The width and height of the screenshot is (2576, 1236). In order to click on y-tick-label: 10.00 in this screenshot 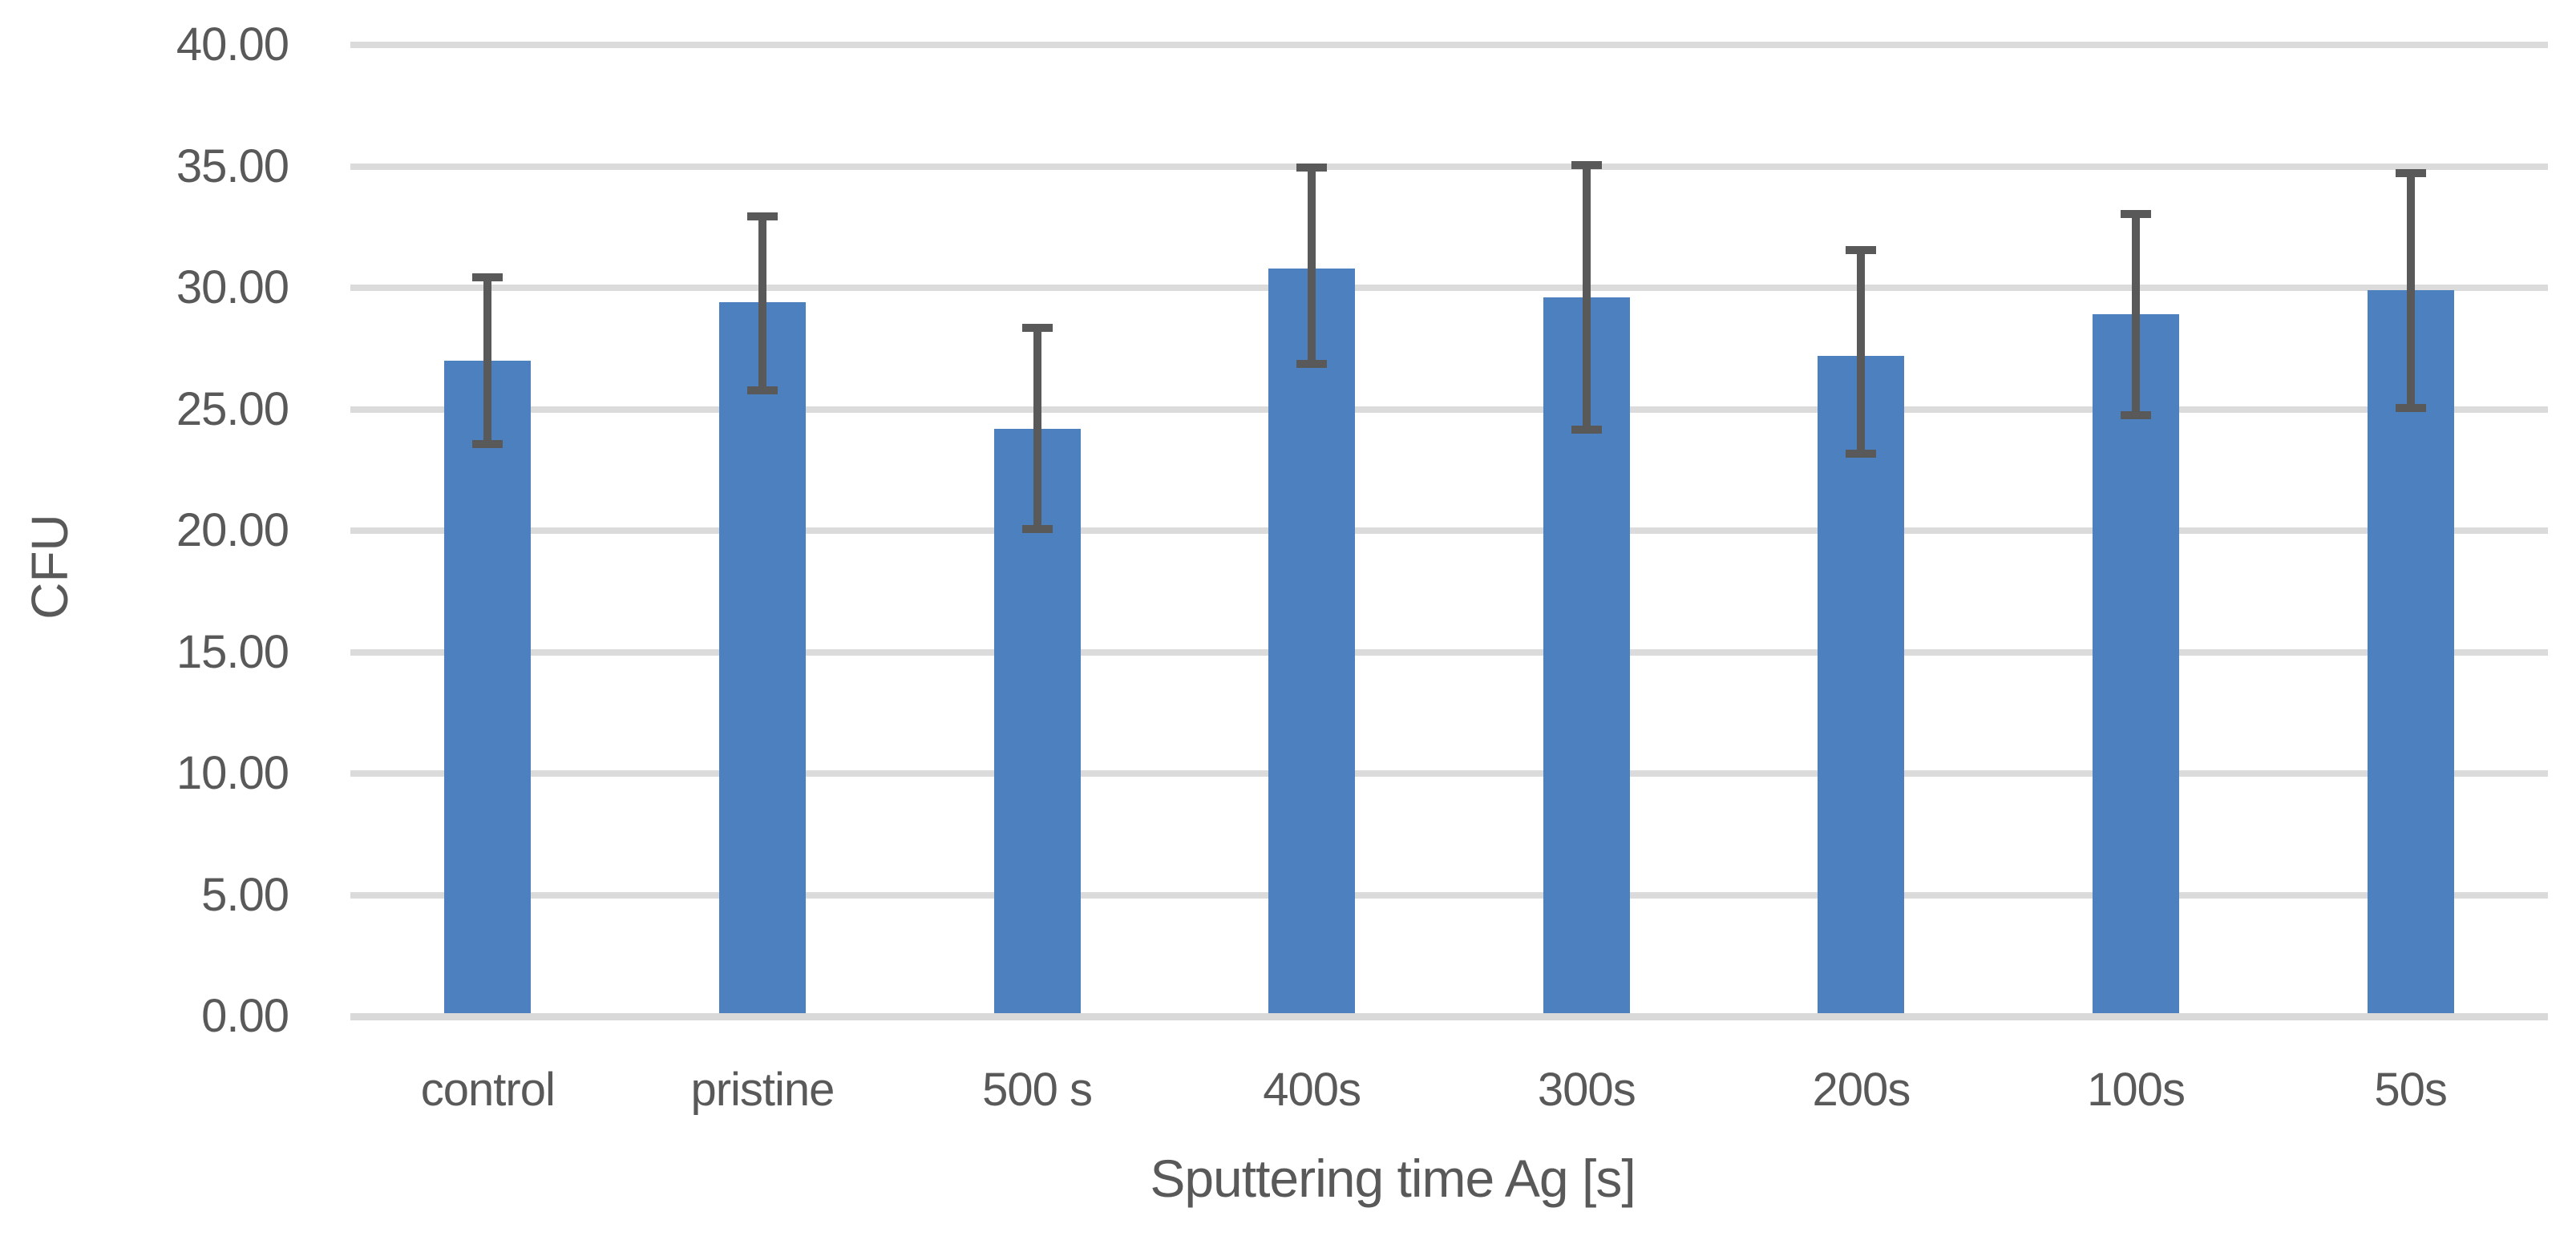, I will do `click(232, 773)`.